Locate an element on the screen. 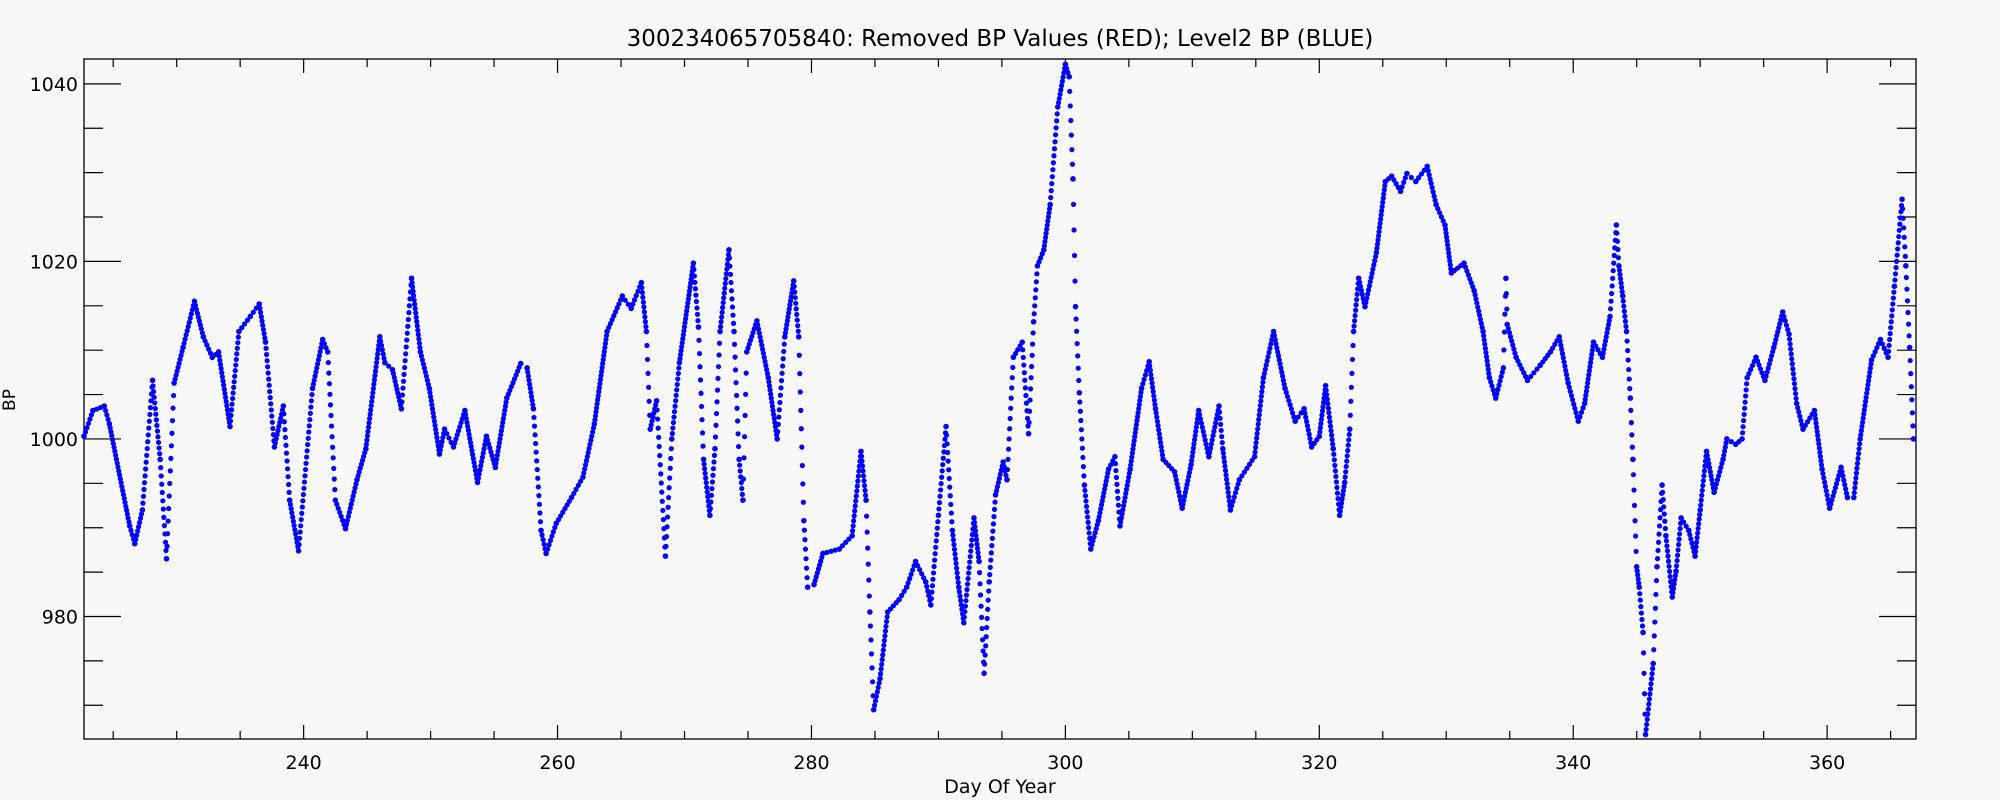  x-tick-label: 260 is located at coordinates (557, 763).